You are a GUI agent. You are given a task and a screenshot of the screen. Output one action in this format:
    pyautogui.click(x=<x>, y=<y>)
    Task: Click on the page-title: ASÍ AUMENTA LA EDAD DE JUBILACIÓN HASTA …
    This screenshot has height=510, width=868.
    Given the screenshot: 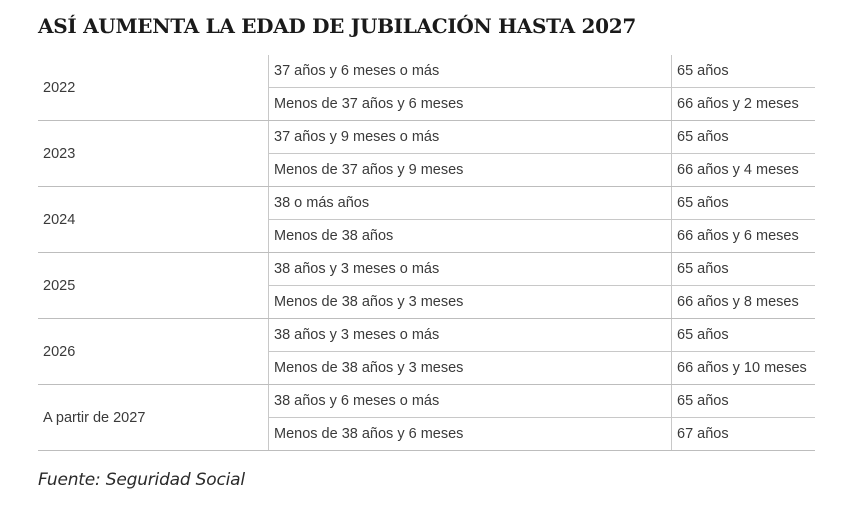 What is the action you would take?
    pyautogui.click(x=337, y=26)
    